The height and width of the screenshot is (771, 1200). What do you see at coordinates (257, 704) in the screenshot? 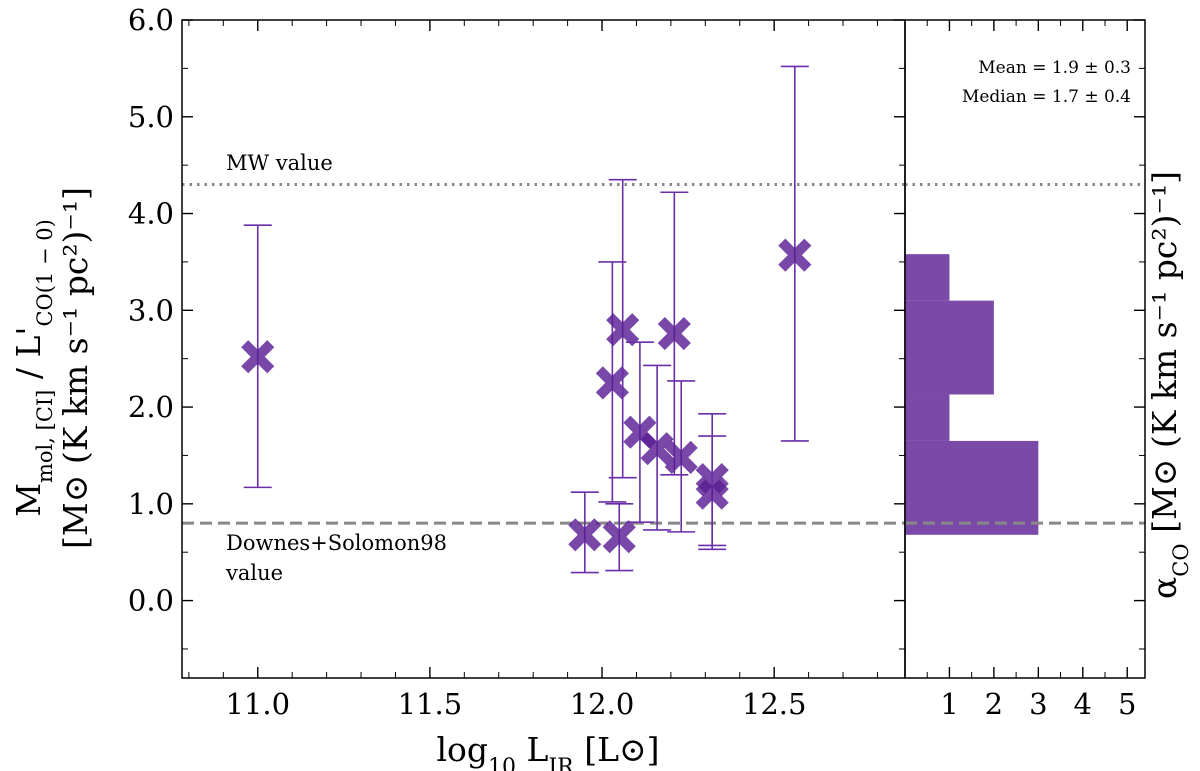
I see `x-tick-label: 11.0` at bounding box center [257, 704].